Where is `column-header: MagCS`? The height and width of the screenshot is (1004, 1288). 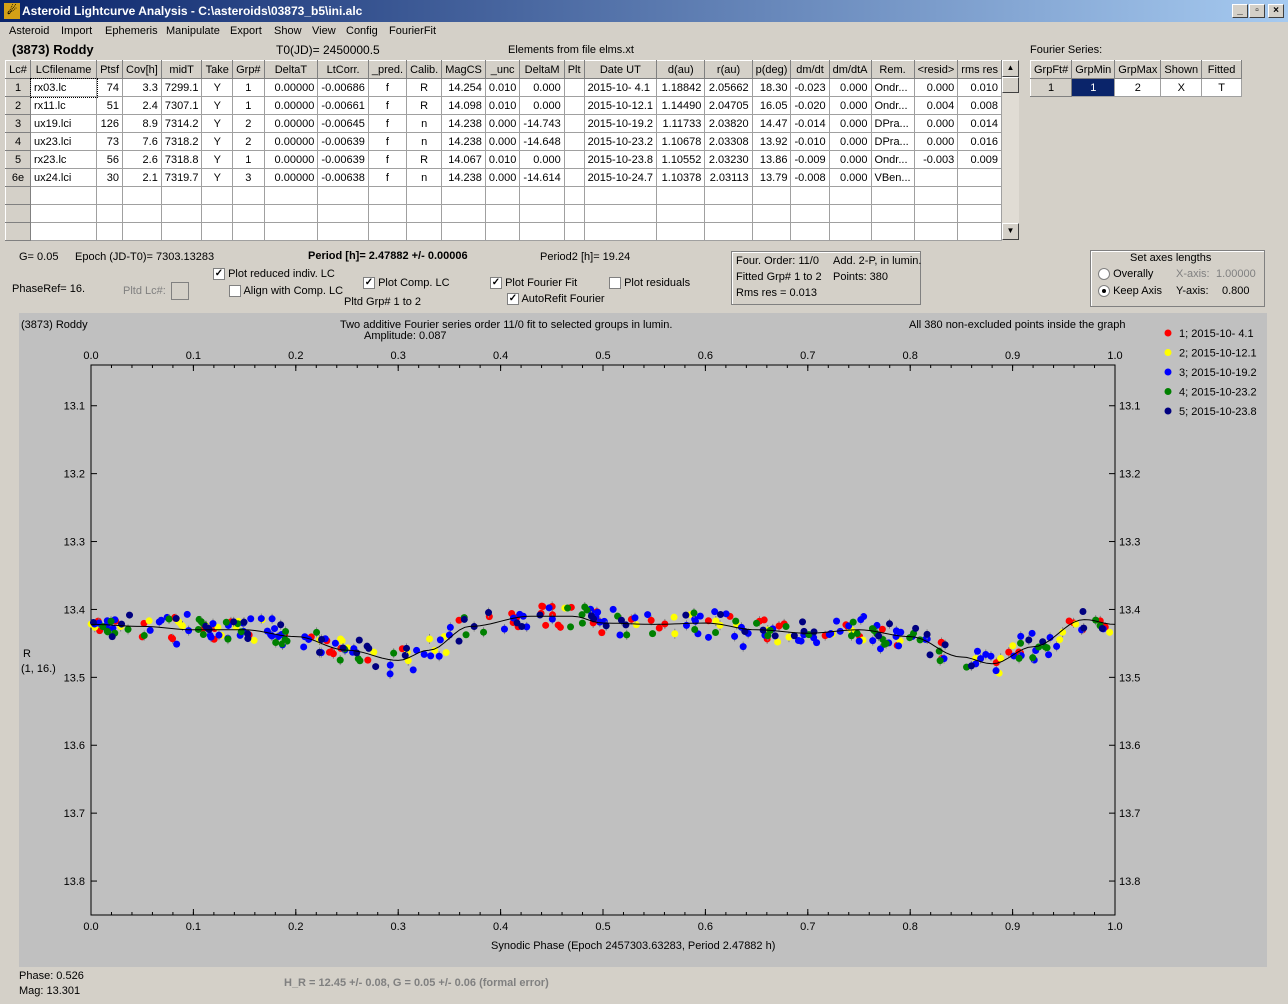
column-header: MagCS is located at coordinates (463, 69).